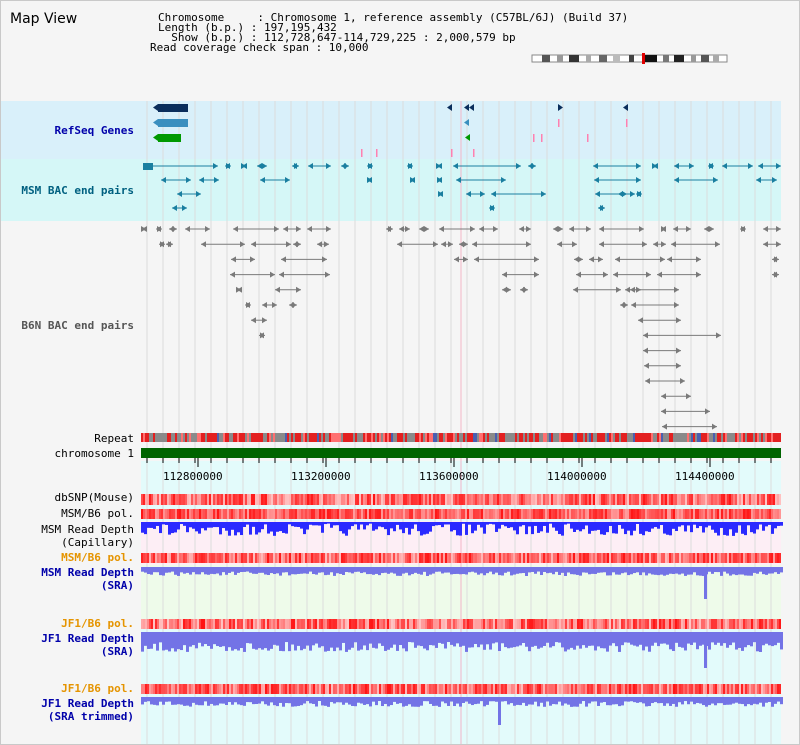  What do you see at coordinates (595, 166) in the screenshot?
I see `msm-bac-pair-end` at bounding box center [595, 166].